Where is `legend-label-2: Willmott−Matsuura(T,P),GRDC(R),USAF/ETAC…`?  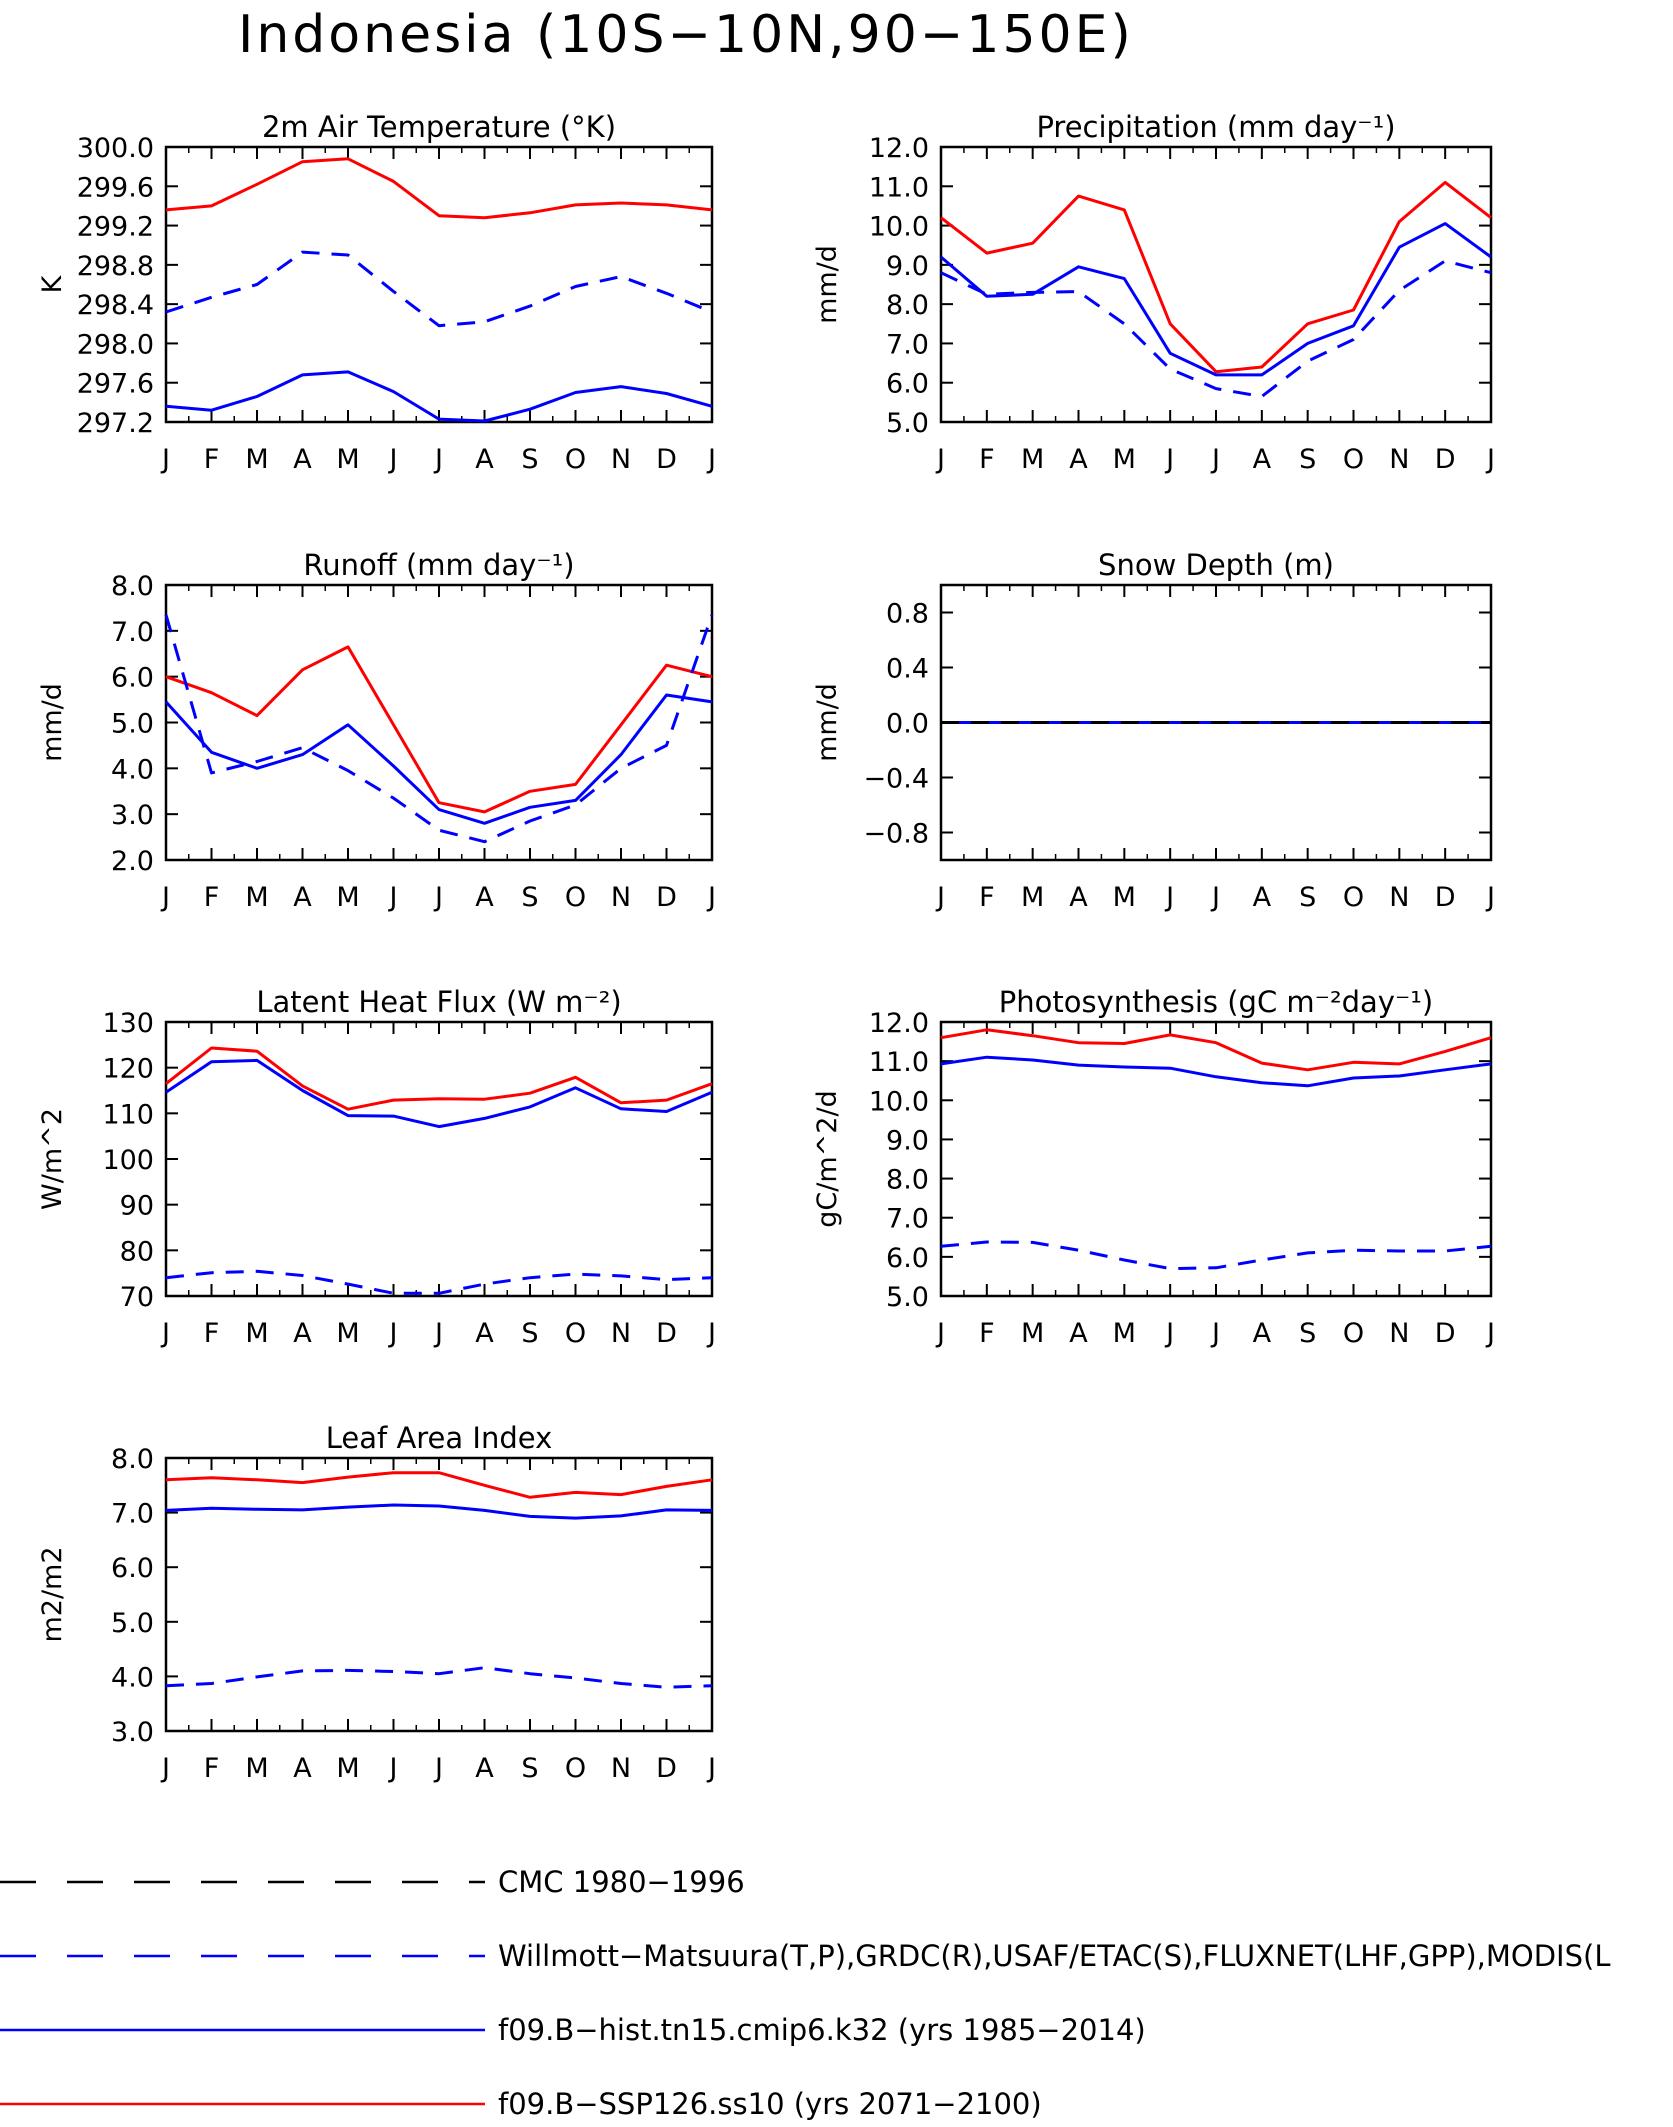
legend-label-2: Willmott−Matsuura(T,P),GRDC(R),USAF/ETAC… is located at coordinates (1054, 1956).